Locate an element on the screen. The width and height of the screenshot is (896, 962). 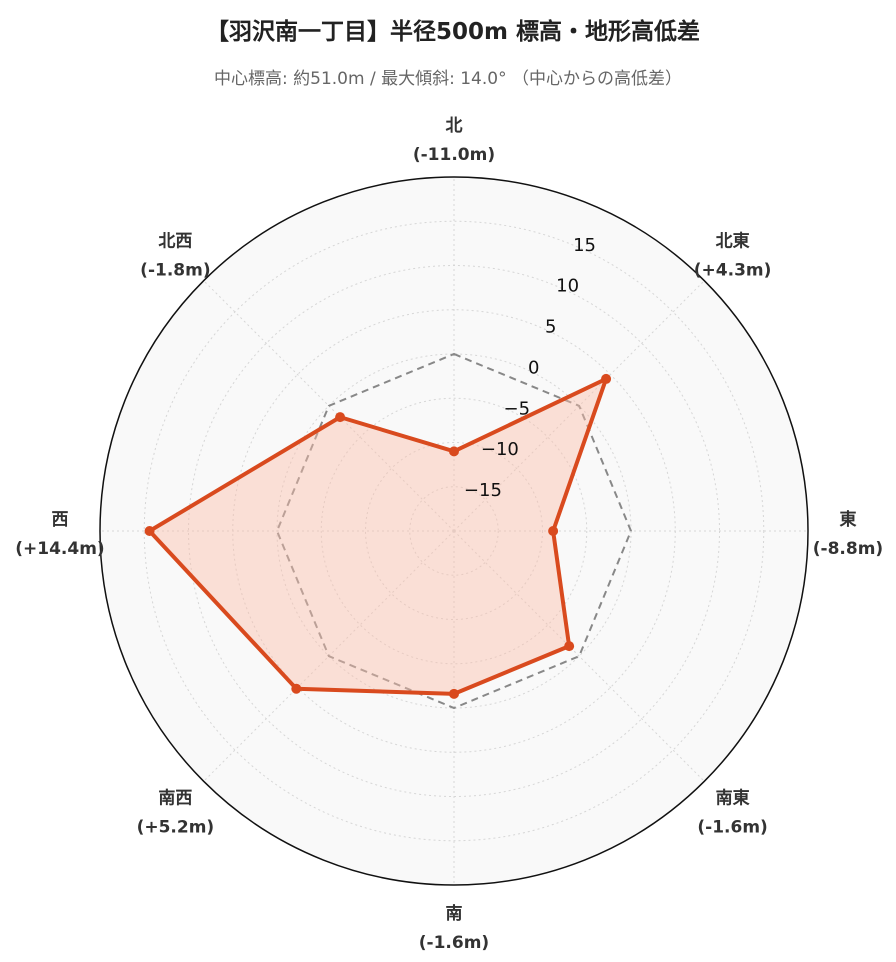
direction-label: 南 is located at coordinates (454, 913).